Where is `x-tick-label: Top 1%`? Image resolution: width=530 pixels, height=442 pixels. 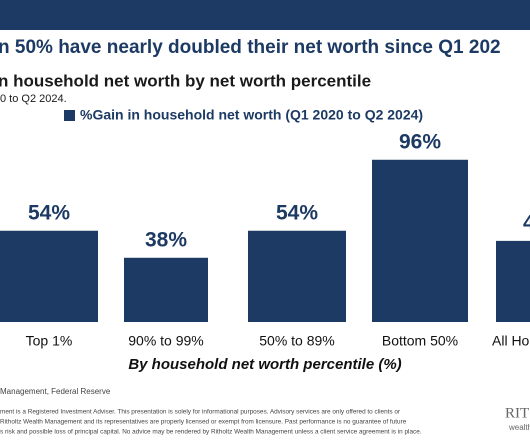
x-tick-label: Top 1% is located at coordinates (49, 341).